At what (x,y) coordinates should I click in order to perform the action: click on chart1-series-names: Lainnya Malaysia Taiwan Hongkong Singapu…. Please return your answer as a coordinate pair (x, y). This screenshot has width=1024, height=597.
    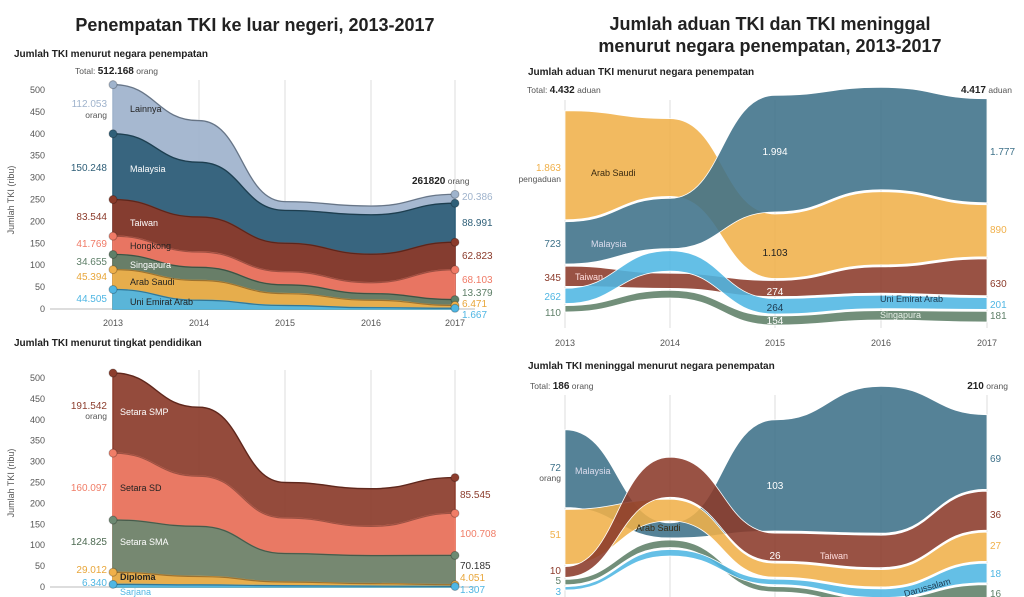
    Looking at the image, I should click on (161, 205).